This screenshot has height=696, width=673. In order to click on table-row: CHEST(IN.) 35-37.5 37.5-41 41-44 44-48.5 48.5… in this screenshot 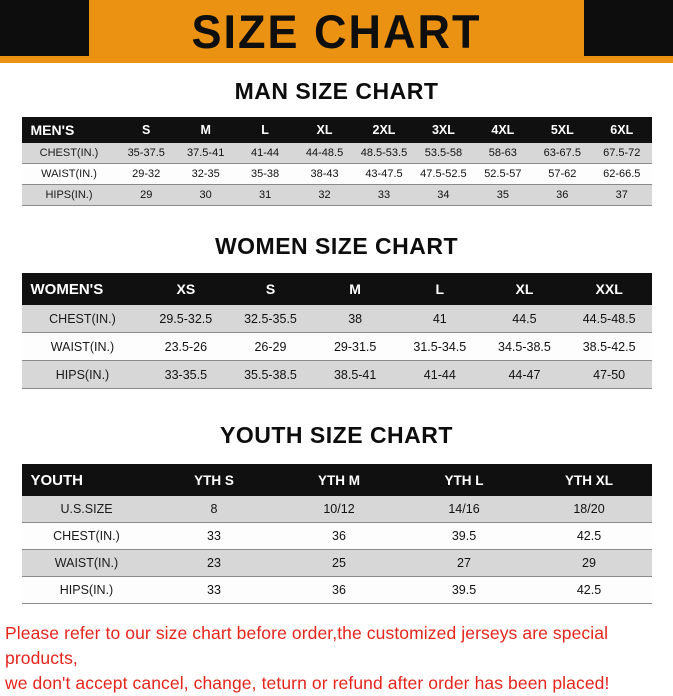, I will do `click(336, 153)`.